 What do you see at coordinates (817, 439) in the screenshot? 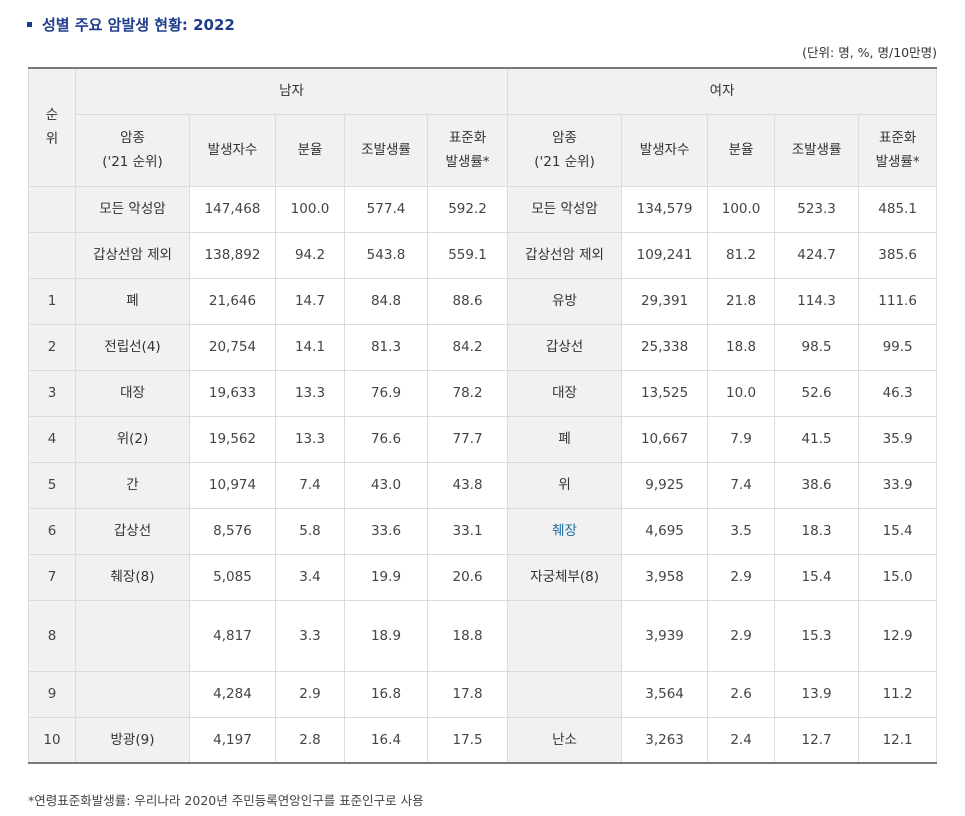
I see `female-crude-cell: 41.5` at bounding box center [817, 439].